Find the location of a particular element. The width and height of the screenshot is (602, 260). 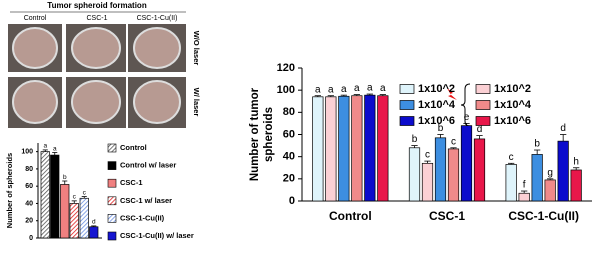

x-tick-label: CSC-1 is located at coordinates (447, 216).